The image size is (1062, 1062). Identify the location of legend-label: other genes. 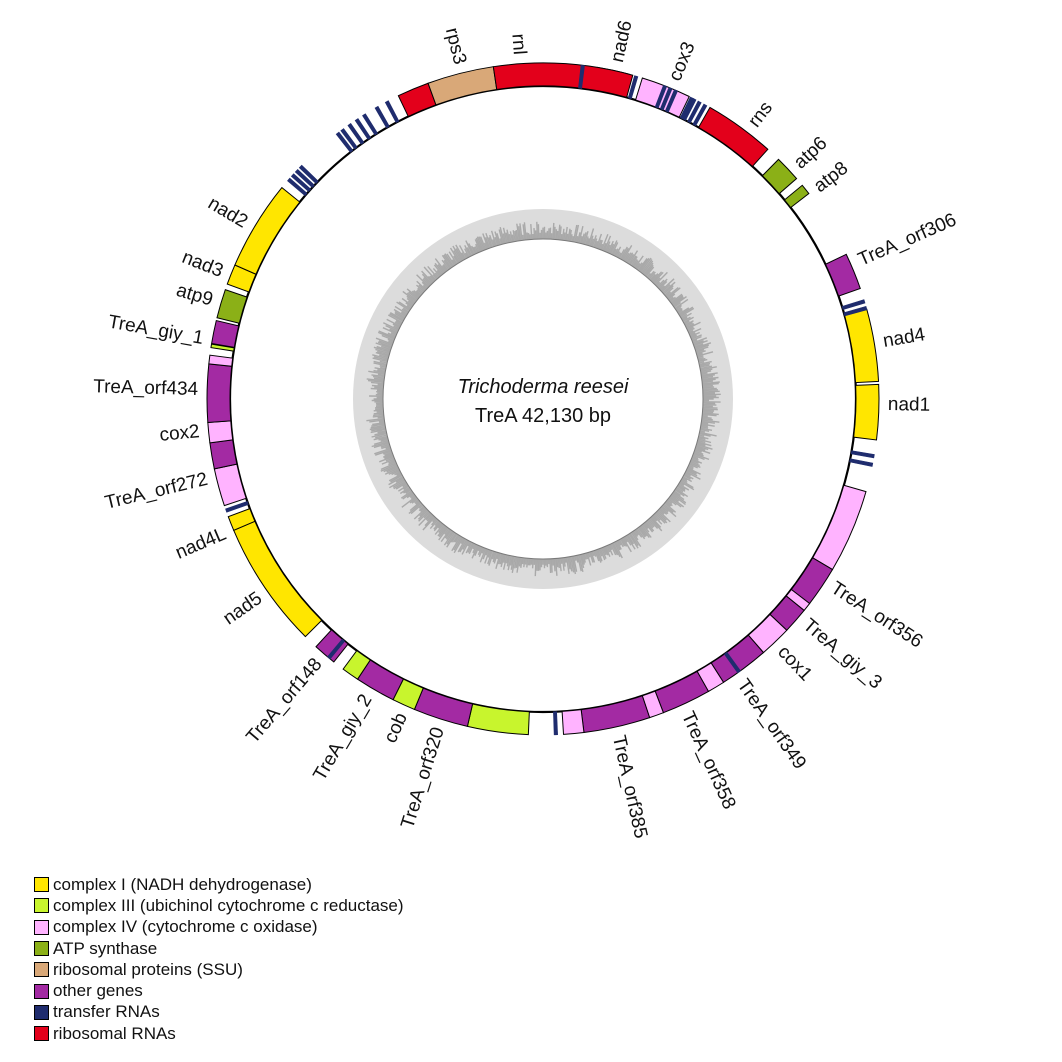
(98, 991).